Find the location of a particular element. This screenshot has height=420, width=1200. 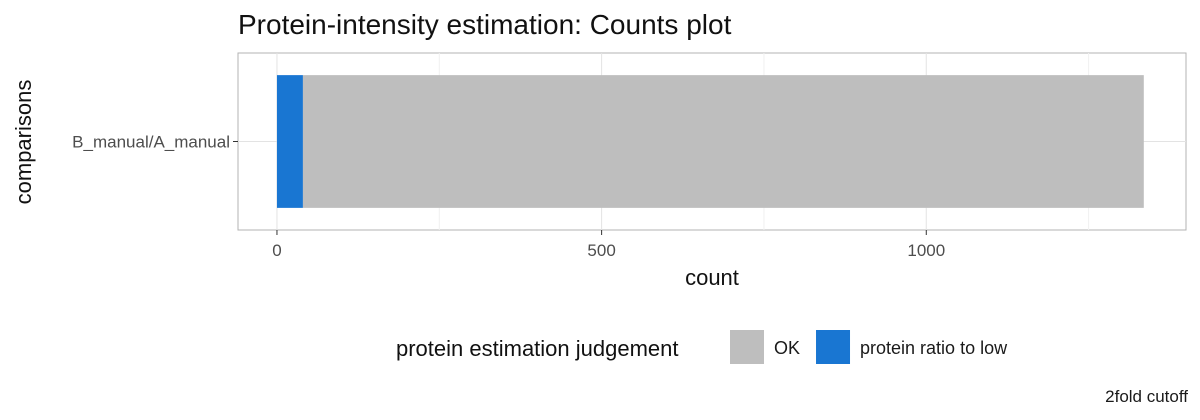

legend-key-ok is located at coordinates (747, 347).